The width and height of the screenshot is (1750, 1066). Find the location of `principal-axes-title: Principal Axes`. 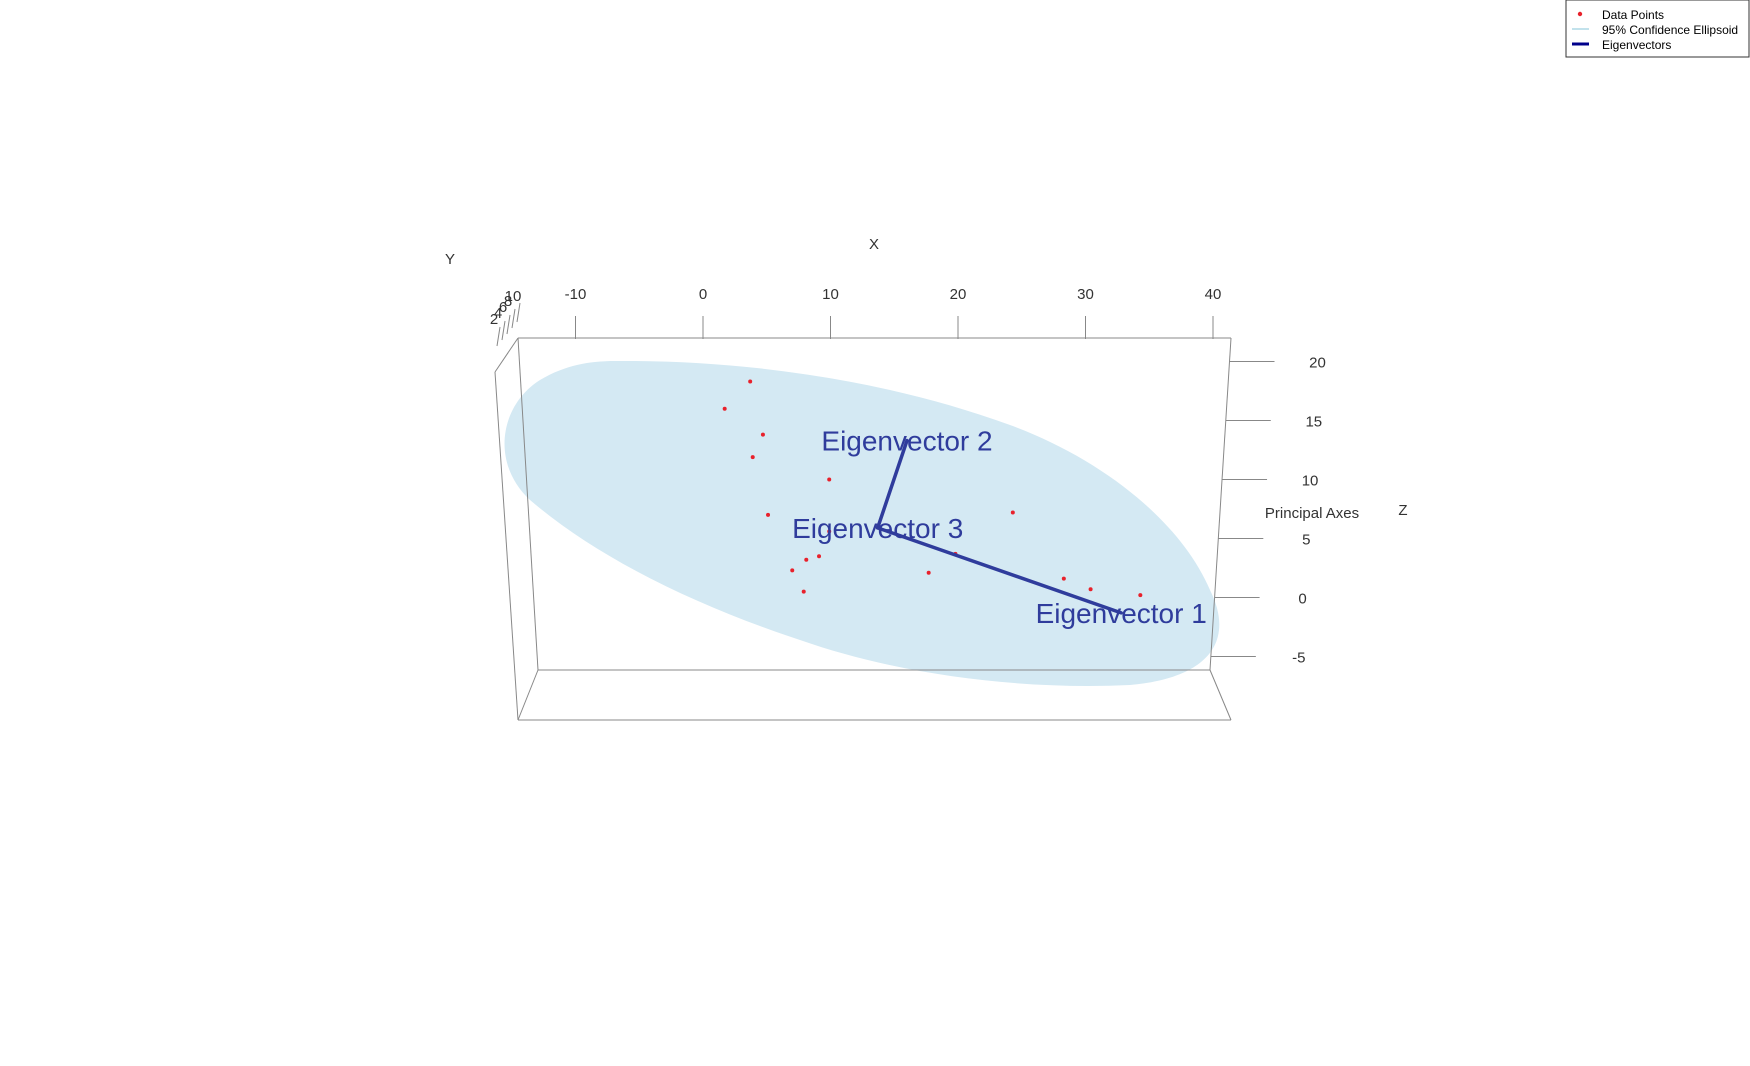

principal-axes-title: Principal Axes is located at coordinates (1312, 513).